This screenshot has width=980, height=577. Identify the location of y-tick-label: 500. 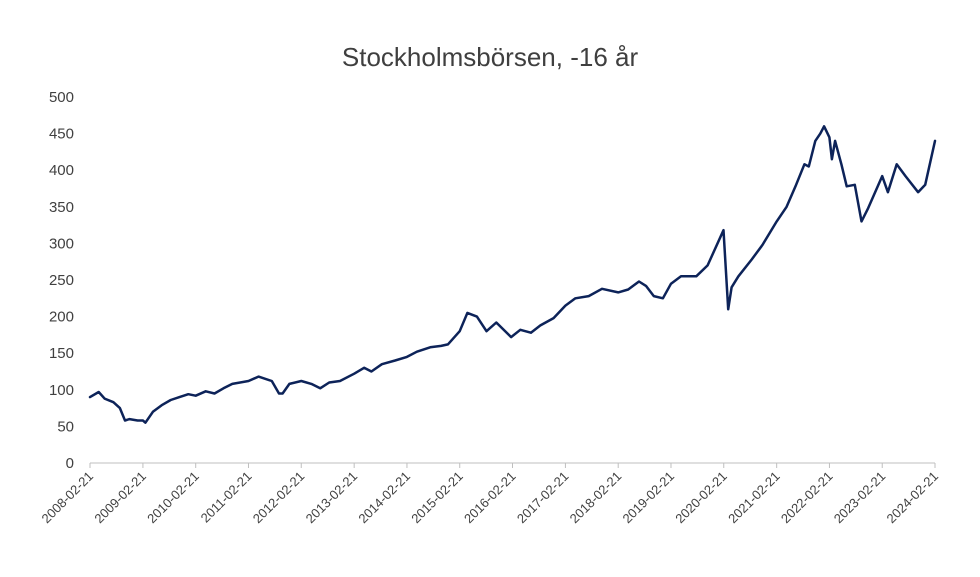
(61, 97).